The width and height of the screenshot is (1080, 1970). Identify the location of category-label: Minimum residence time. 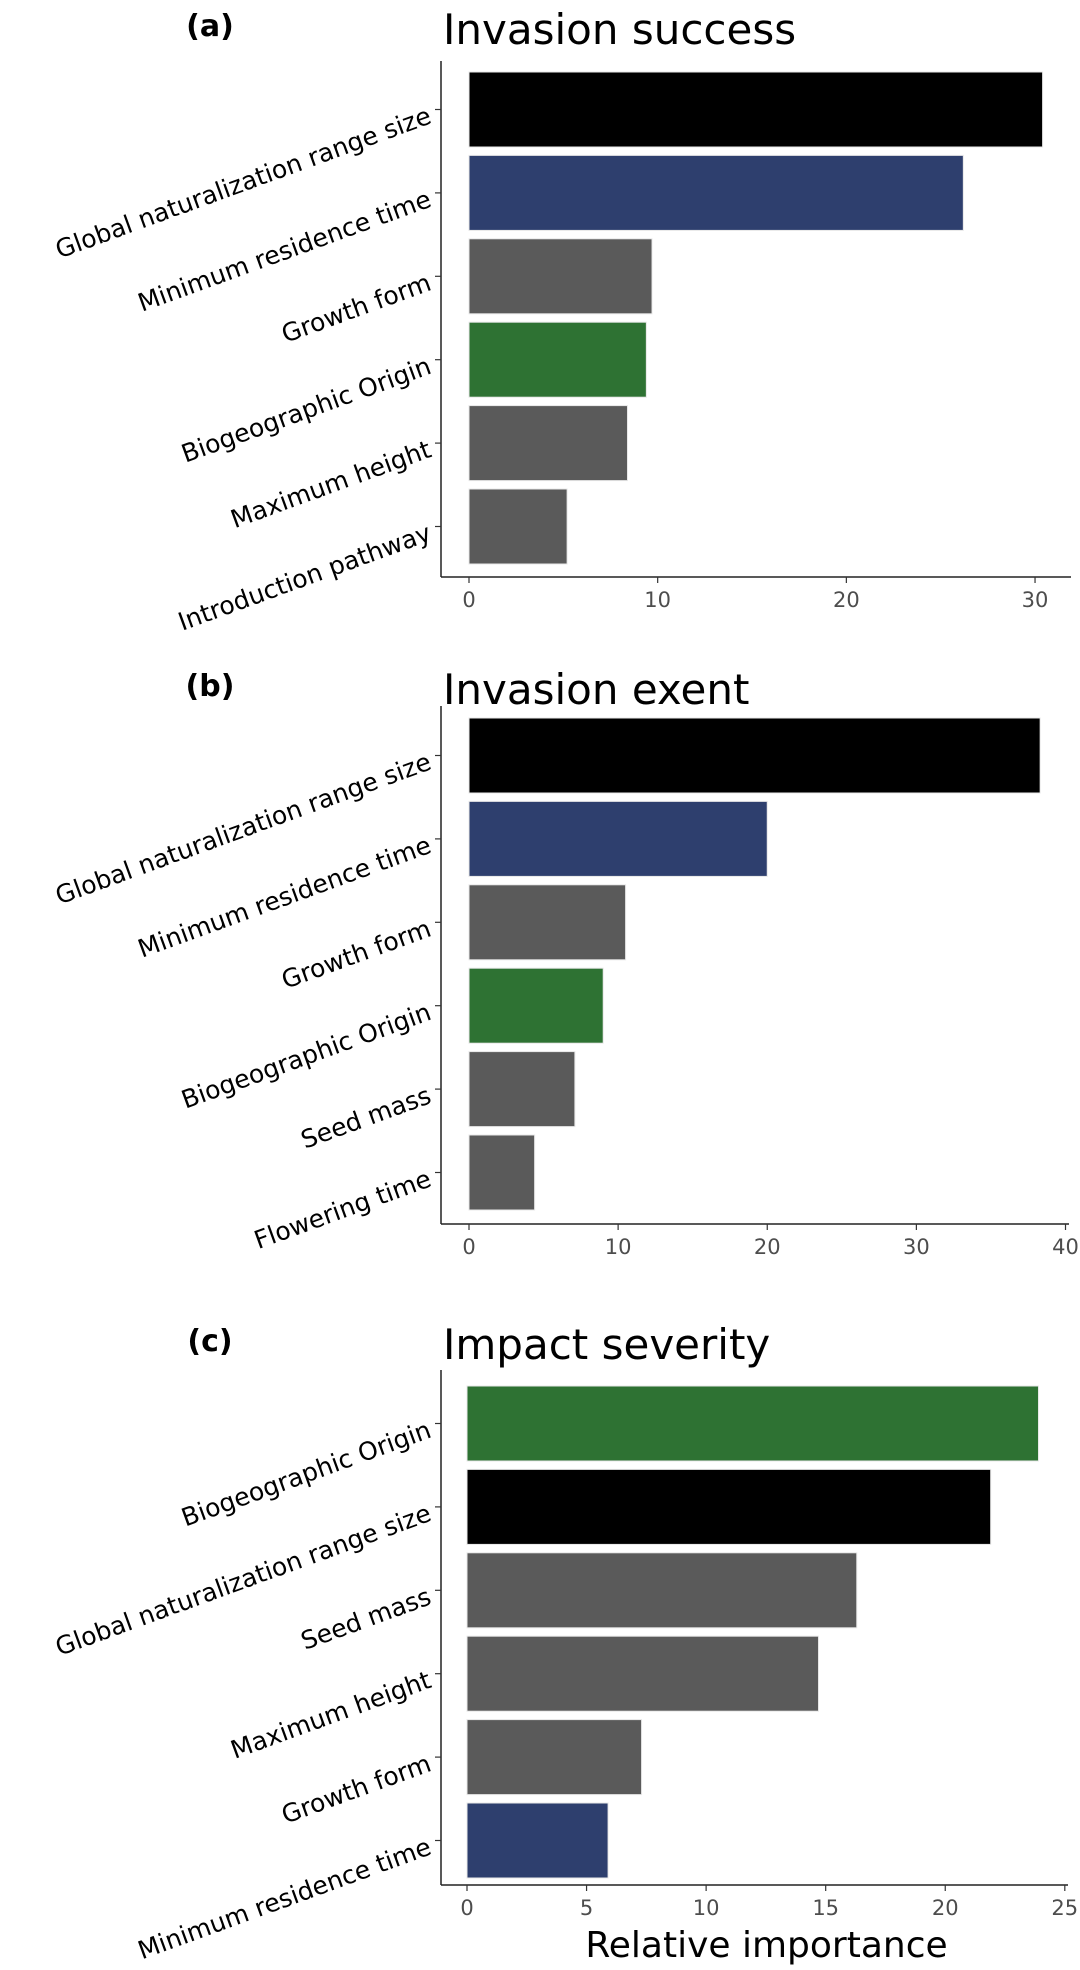
(284, 1898).